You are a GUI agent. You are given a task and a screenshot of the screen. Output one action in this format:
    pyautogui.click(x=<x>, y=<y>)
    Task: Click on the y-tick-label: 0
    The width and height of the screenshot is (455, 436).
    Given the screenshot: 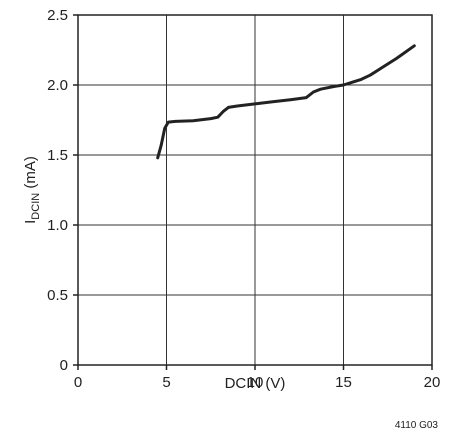 What is the action you would take?
    pyautogui.click(x=64, y=365)
    